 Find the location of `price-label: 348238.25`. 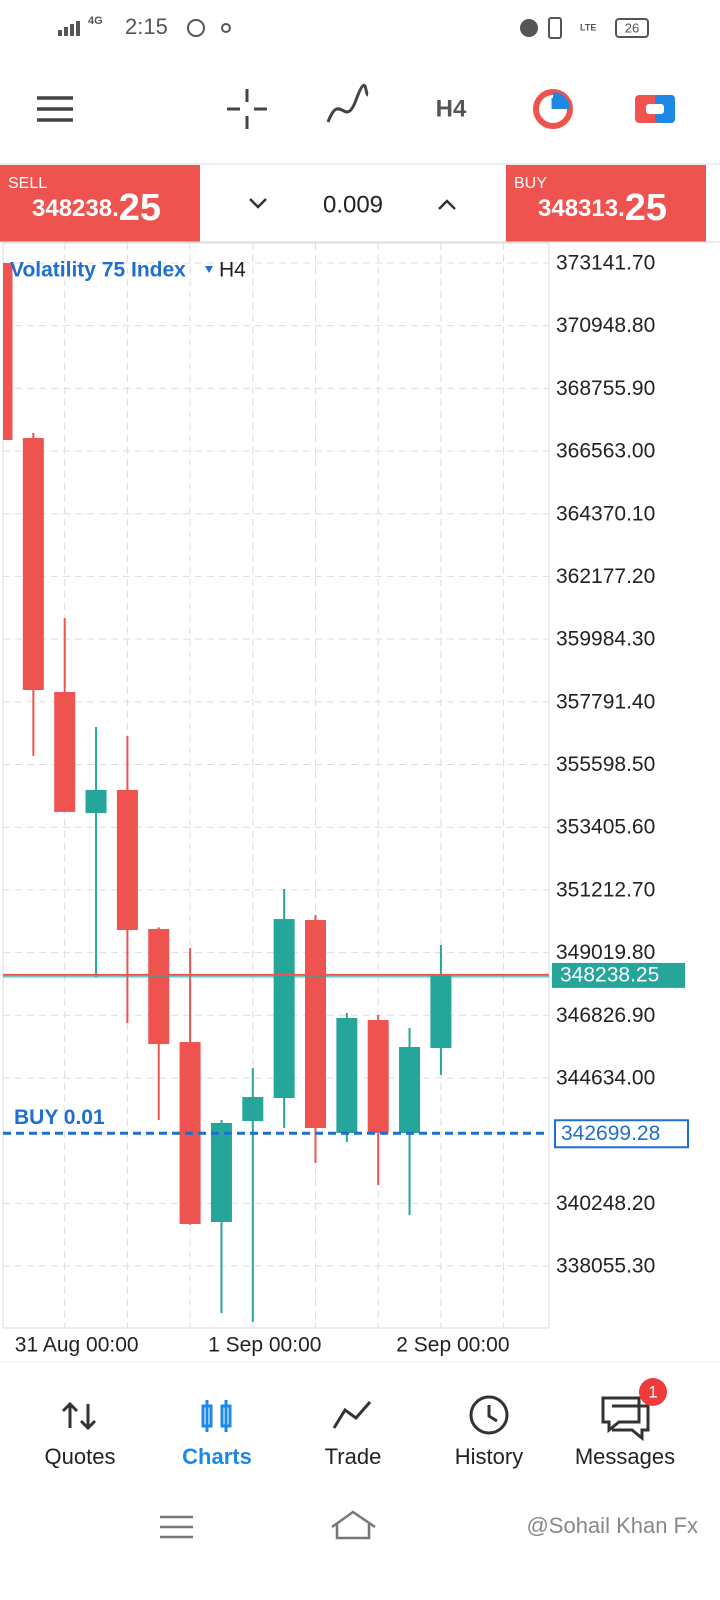

price-label: 348238.25 is located at coordinates (609, 974).